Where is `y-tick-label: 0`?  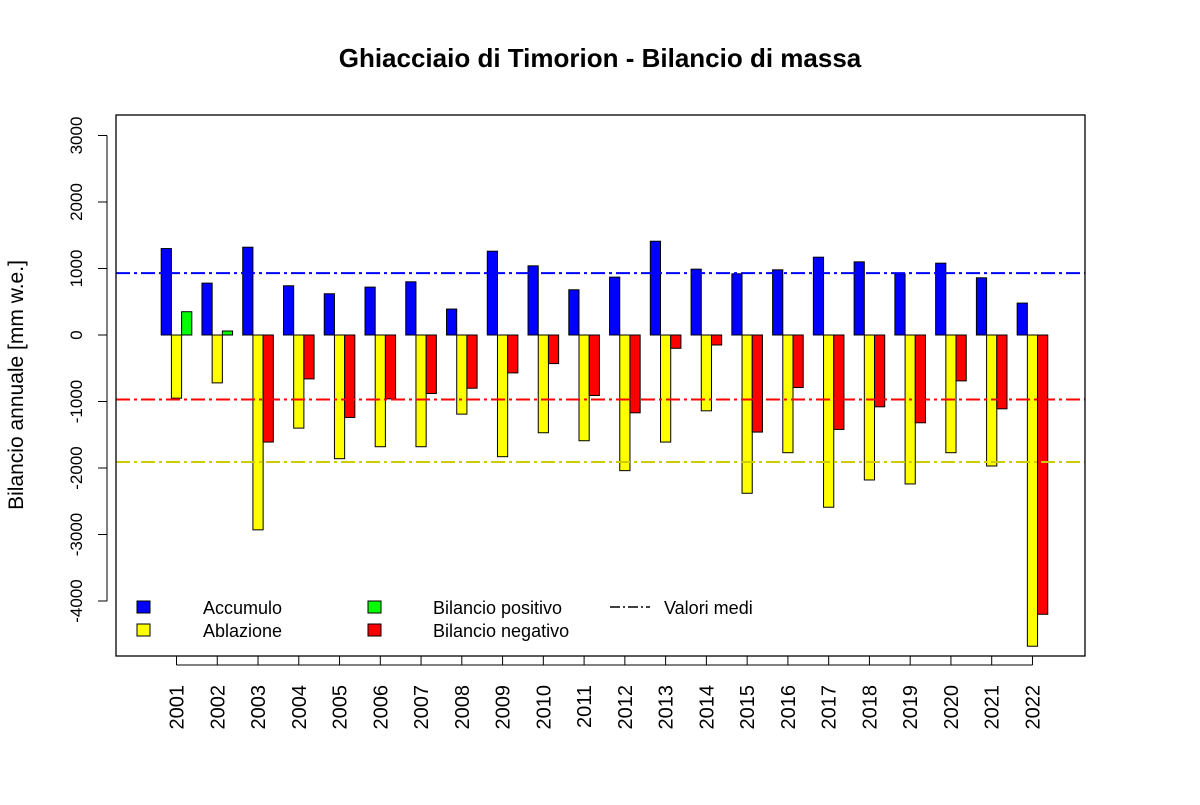 y-tick-label: 0 is located at coordinates (76, 334).